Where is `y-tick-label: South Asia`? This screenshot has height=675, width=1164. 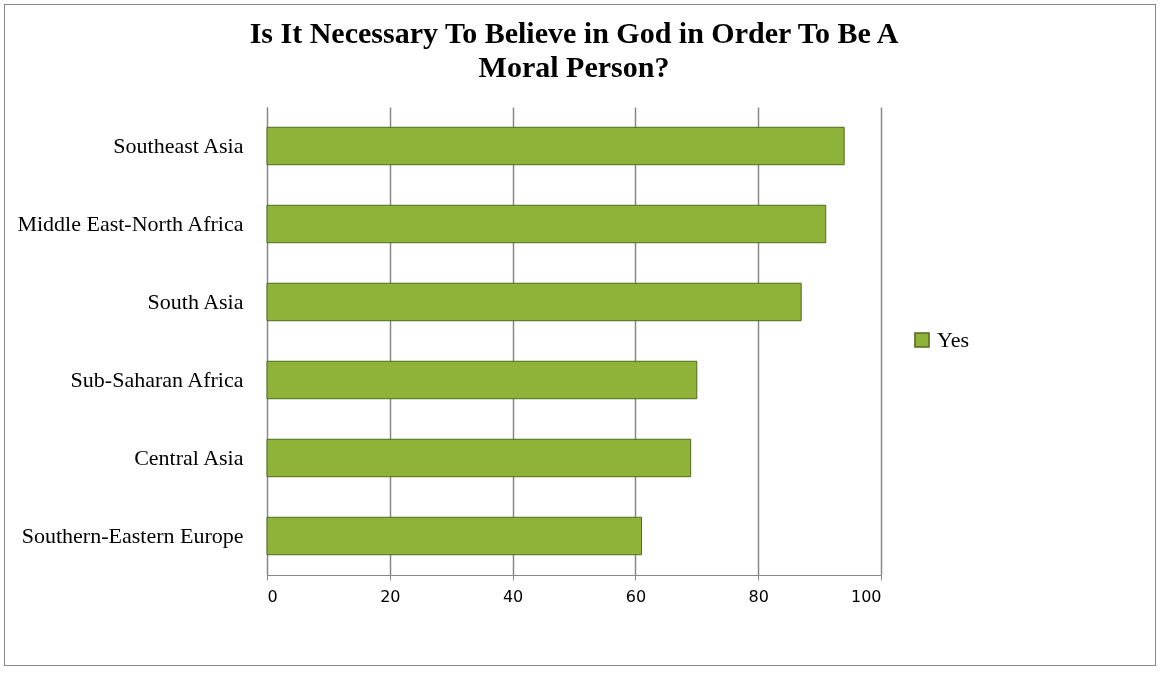 y-tick-label: South Asia is located at coordinates (195, 301).